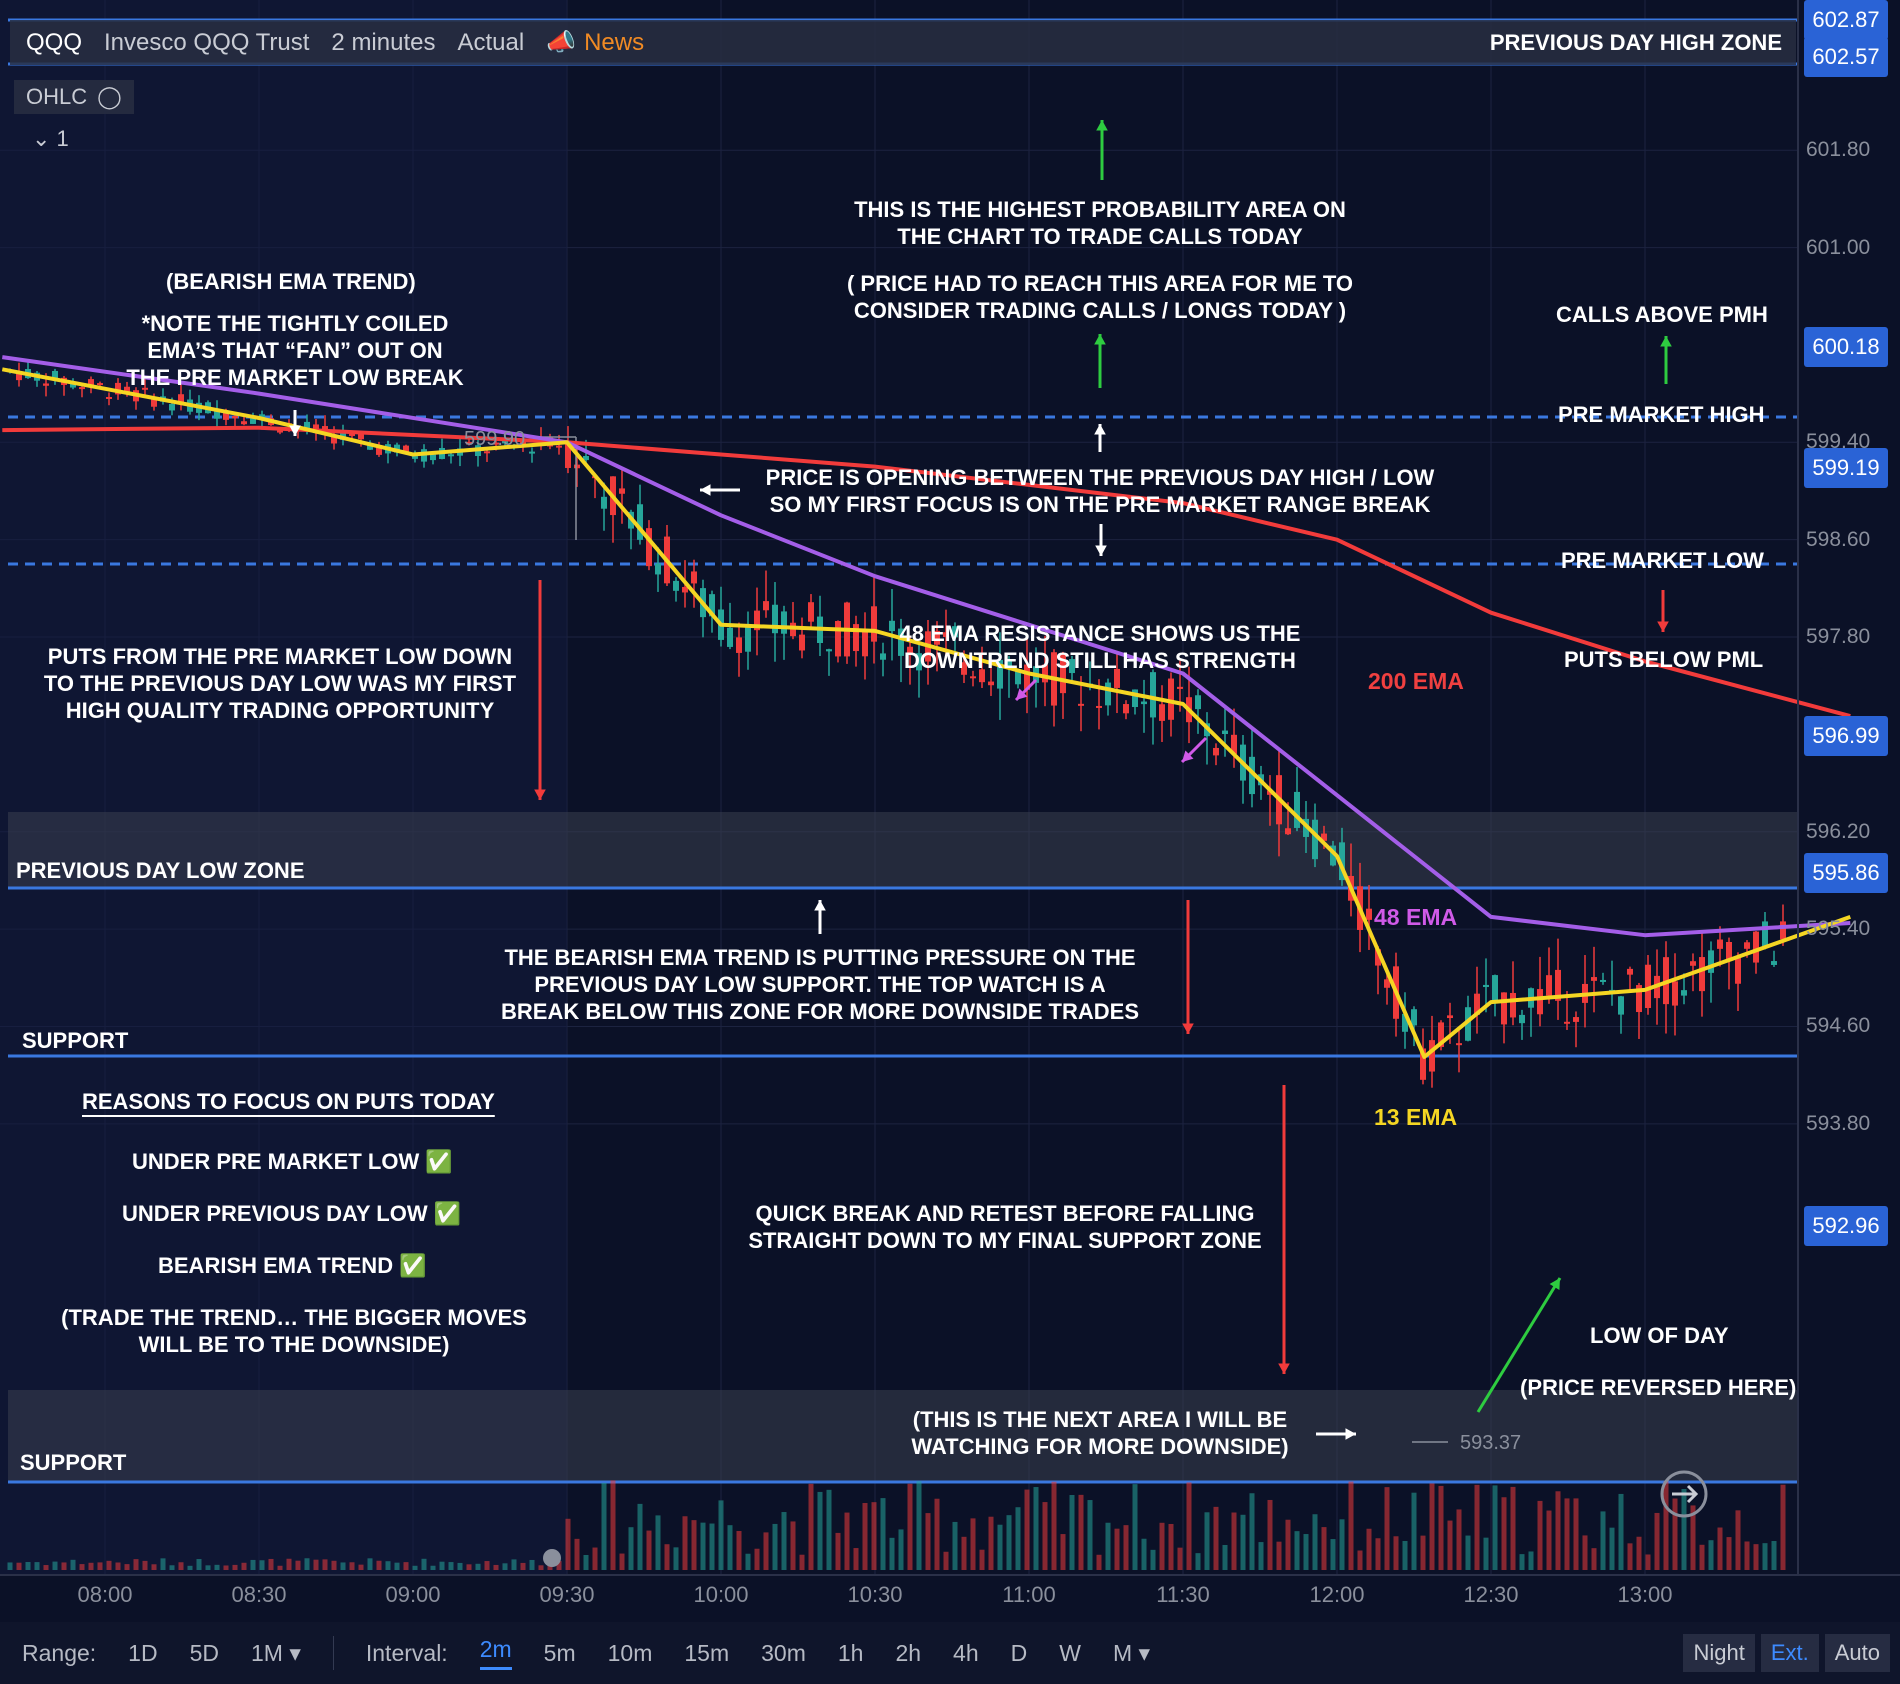 The image size is (1900, 1684). I want to click on interval-30m: 30m, so click(783, 1652).